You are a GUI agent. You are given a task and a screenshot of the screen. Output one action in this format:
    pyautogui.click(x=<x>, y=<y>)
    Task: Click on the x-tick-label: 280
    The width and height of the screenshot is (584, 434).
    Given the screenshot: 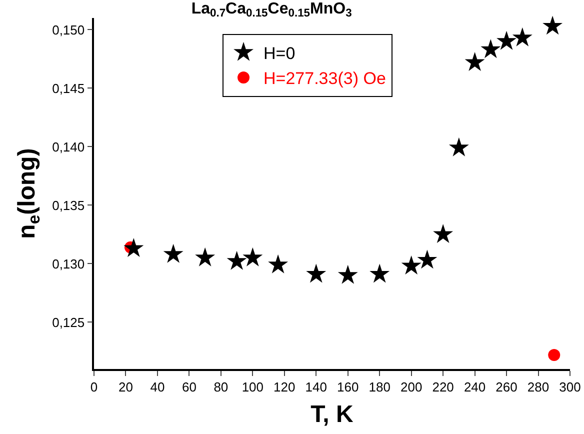 What is the action you would take?
    pyautogui.click(x=538, y=386)
    